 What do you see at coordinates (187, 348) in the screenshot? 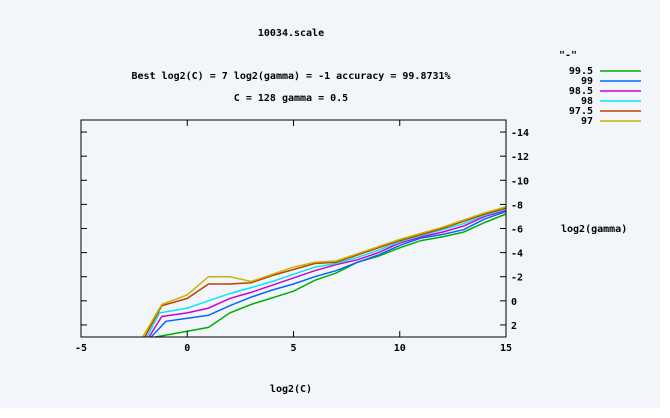
I see `x-tick-label: 0` at bounding box center [187, 348].